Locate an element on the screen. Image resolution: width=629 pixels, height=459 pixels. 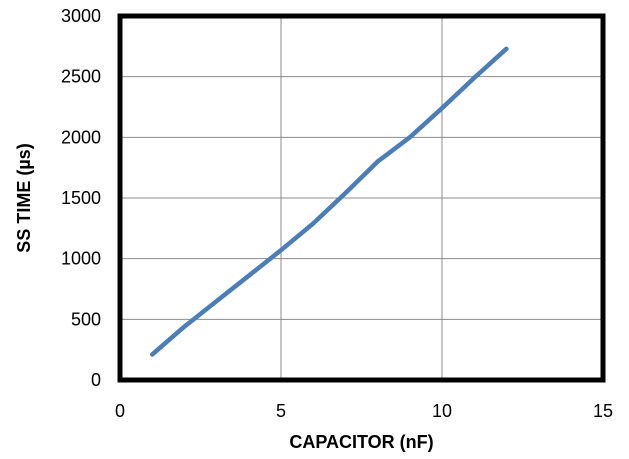
y-axis-title: SS TIME (µs) is located at coordinates (24, 197).